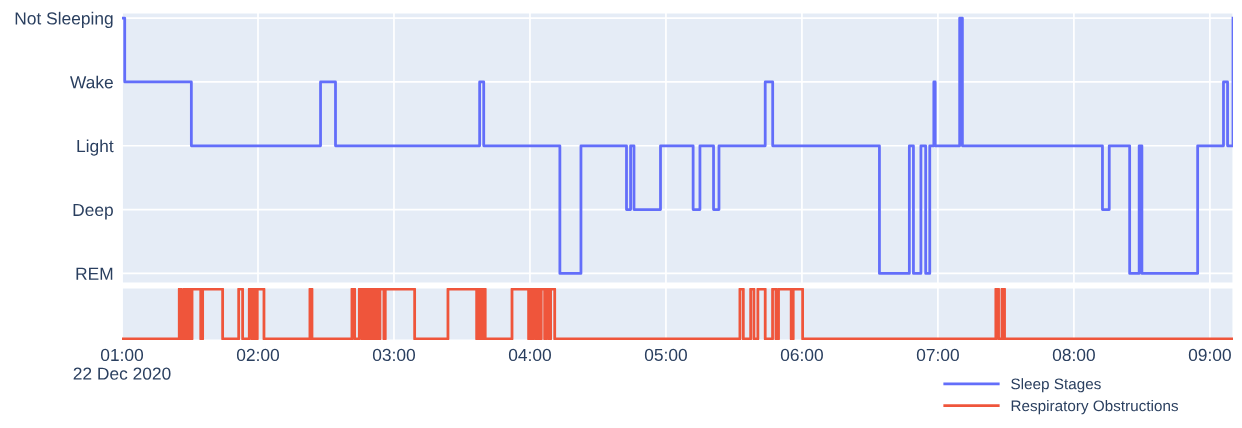 The height and width of the screenshot is (428, 1242). What do you see at coordinates (93, 211) in the screenshot?
I see `category-label: Deep` at bounding box center [93, 211].